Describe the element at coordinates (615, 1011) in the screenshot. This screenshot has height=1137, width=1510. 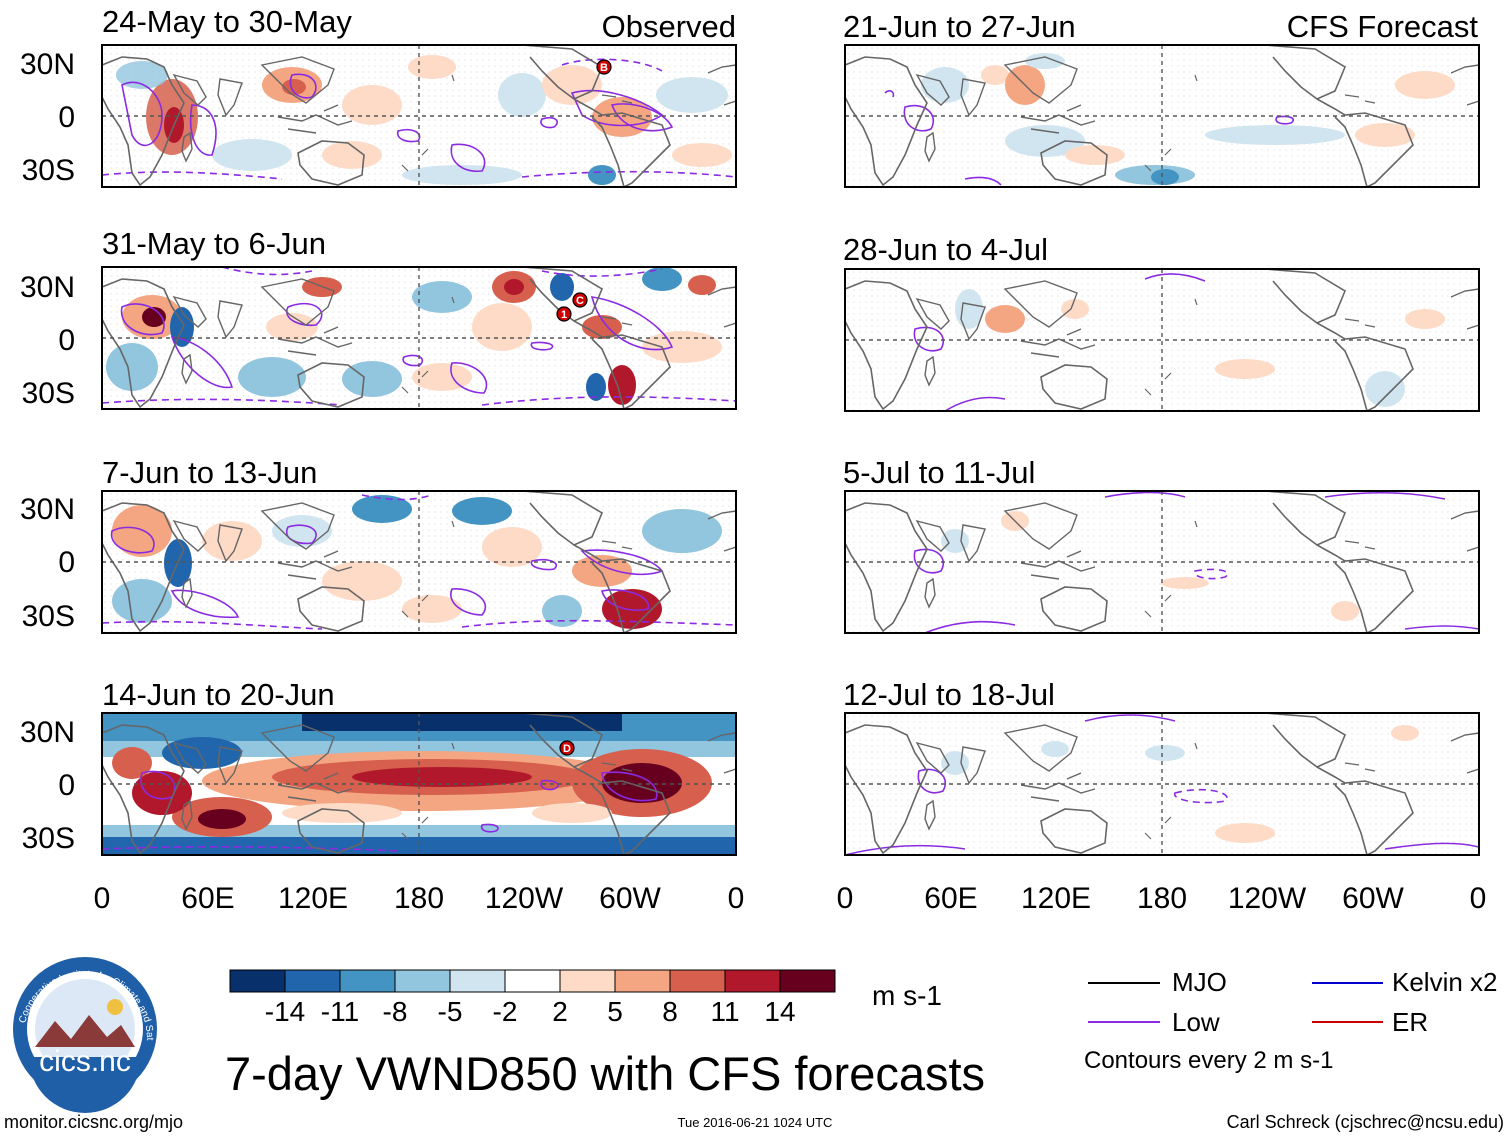
I see `colorbar-tick-label: 5` at that location.